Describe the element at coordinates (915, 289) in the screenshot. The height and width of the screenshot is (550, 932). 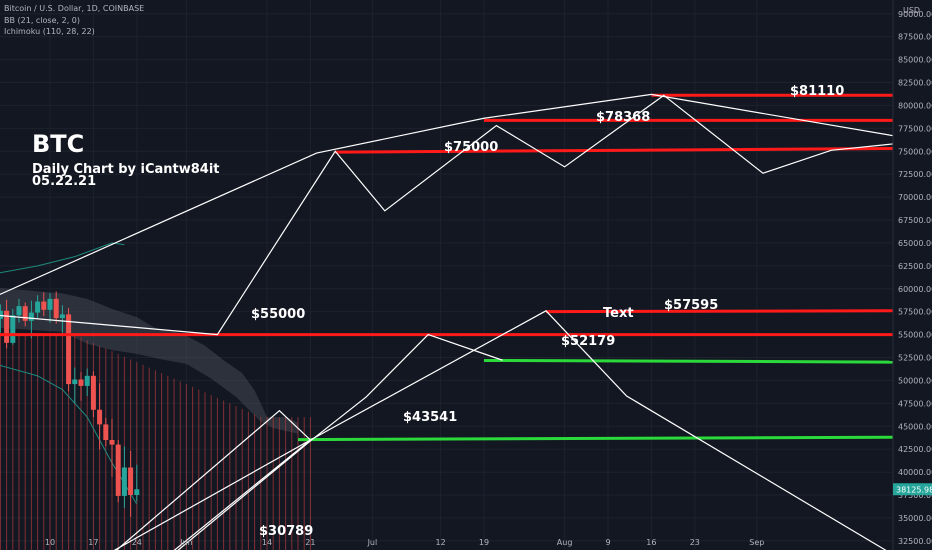
I see `y-tick-label: 60000.00` at that location.